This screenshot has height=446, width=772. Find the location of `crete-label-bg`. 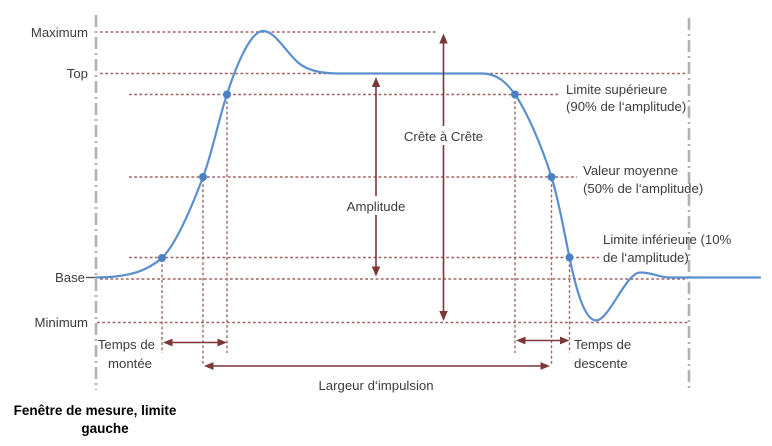

crete-label-bg is located at coordinates (443, 135).